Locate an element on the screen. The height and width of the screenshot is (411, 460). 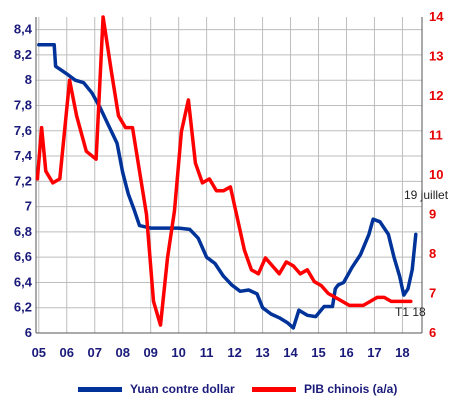
x-tick-label: 15 is located at coordinates (318, 352).